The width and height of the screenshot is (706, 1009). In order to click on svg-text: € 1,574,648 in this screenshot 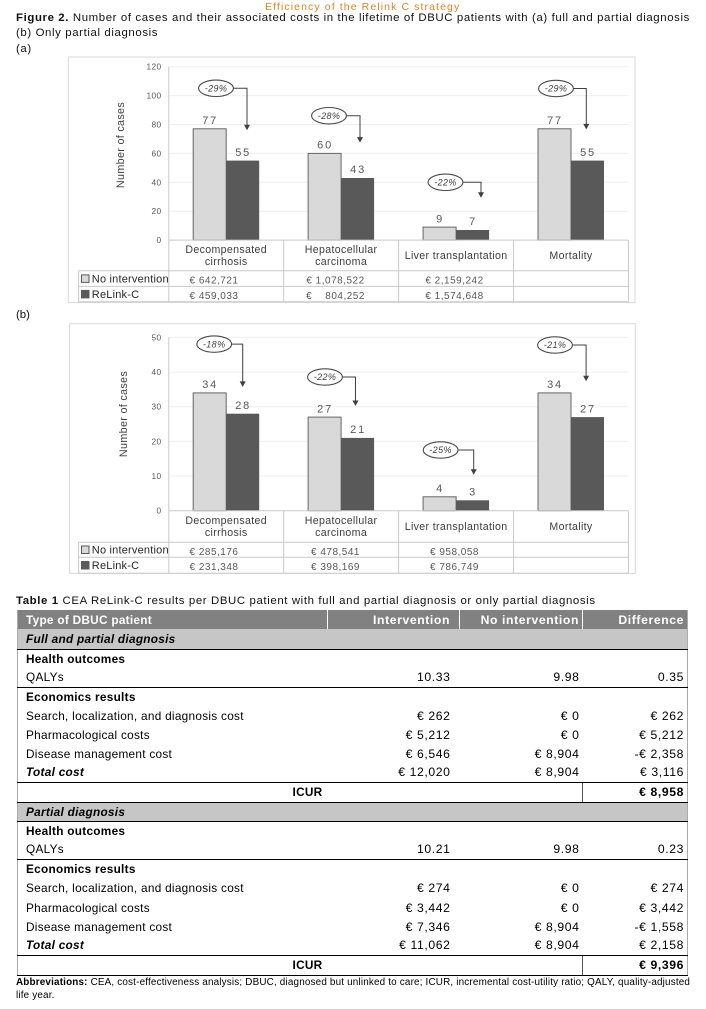, I will do `click(454, 296)`.